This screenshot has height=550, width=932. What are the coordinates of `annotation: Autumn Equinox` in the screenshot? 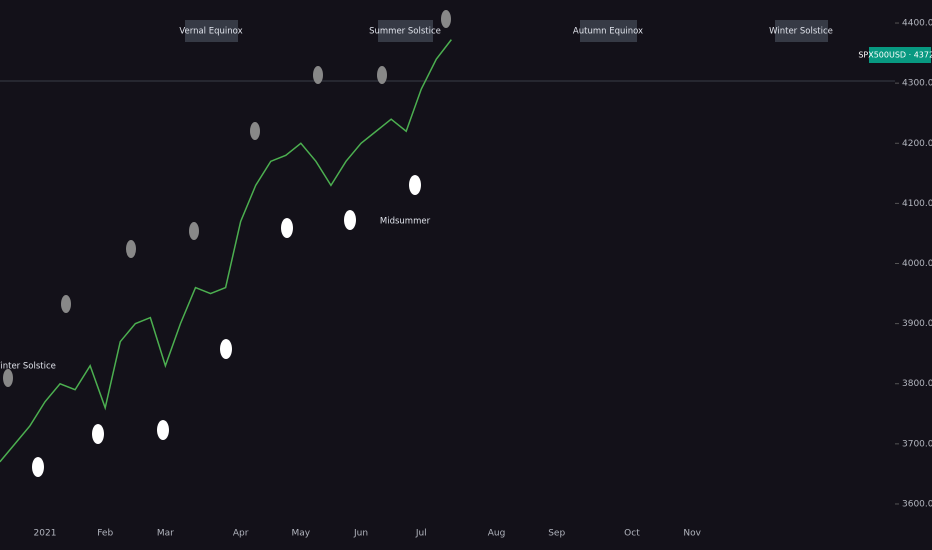 It's located at (608, 32).